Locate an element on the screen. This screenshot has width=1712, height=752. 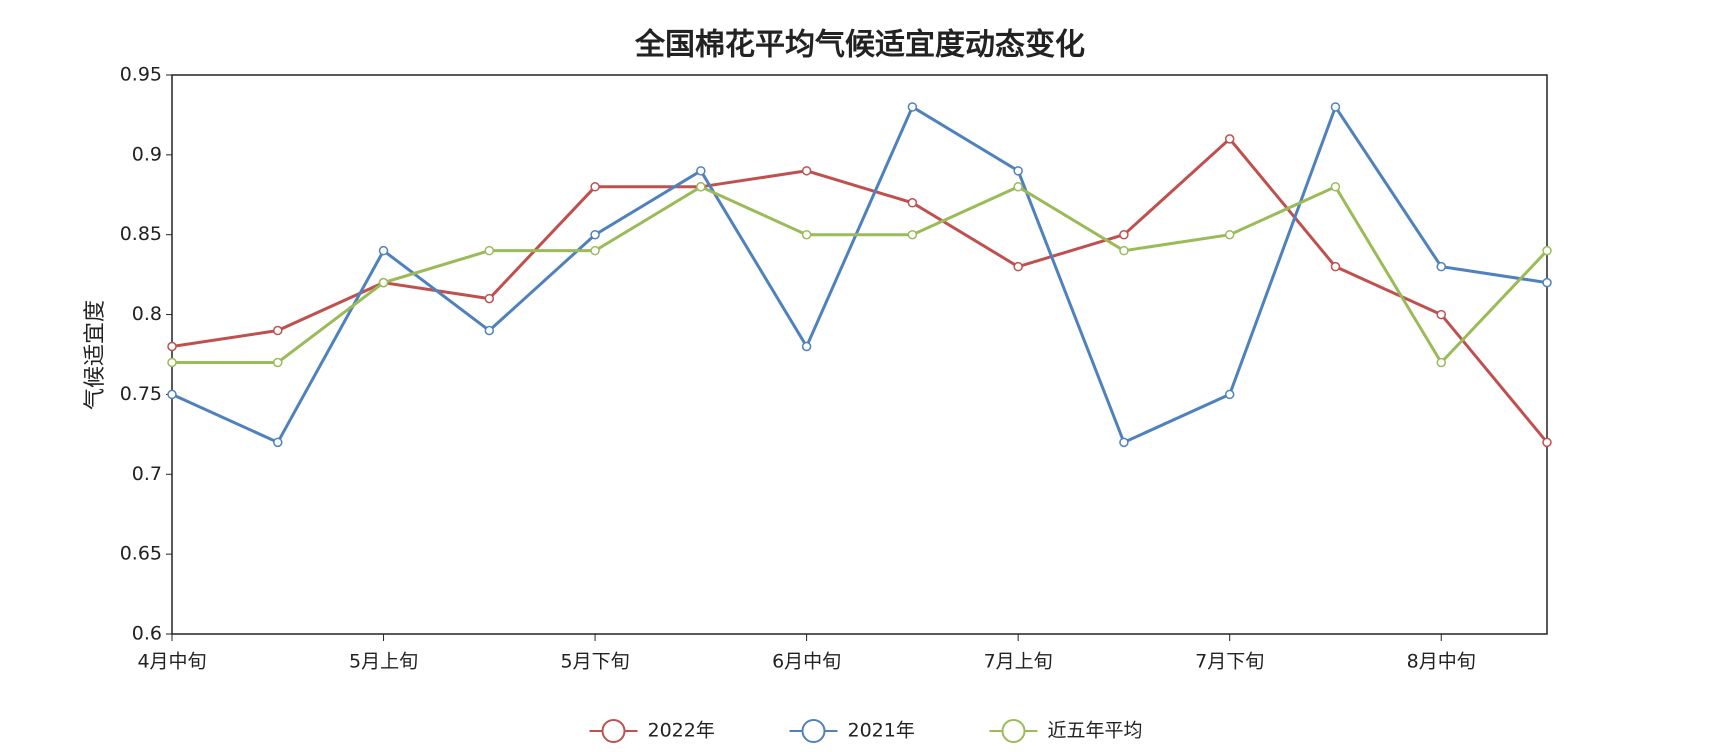
y-tick-label: 0.9 is located at coordinates (147, 154).